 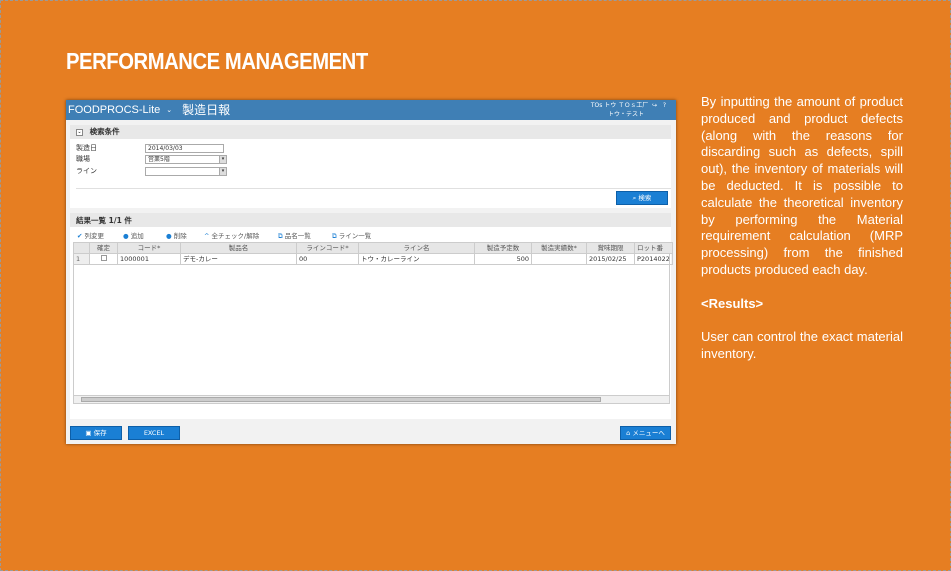 I want to click on workplace-select: 営業5階 ▾, so click(x=186, y=159).